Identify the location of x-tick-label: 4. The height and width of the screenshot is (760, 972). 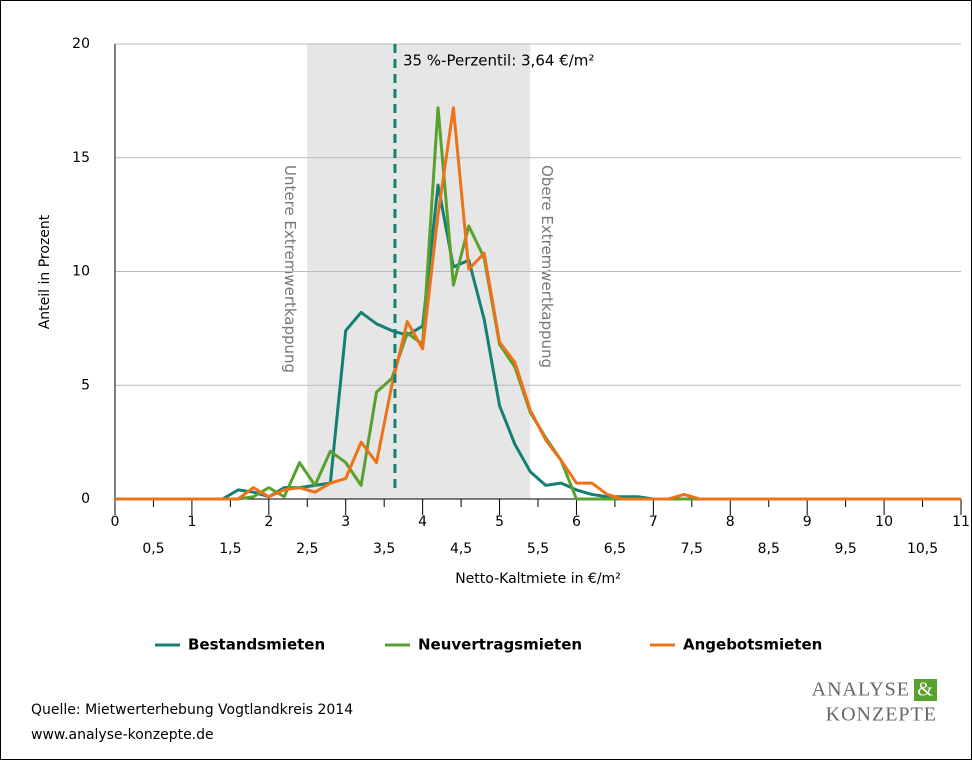
(422, 522).